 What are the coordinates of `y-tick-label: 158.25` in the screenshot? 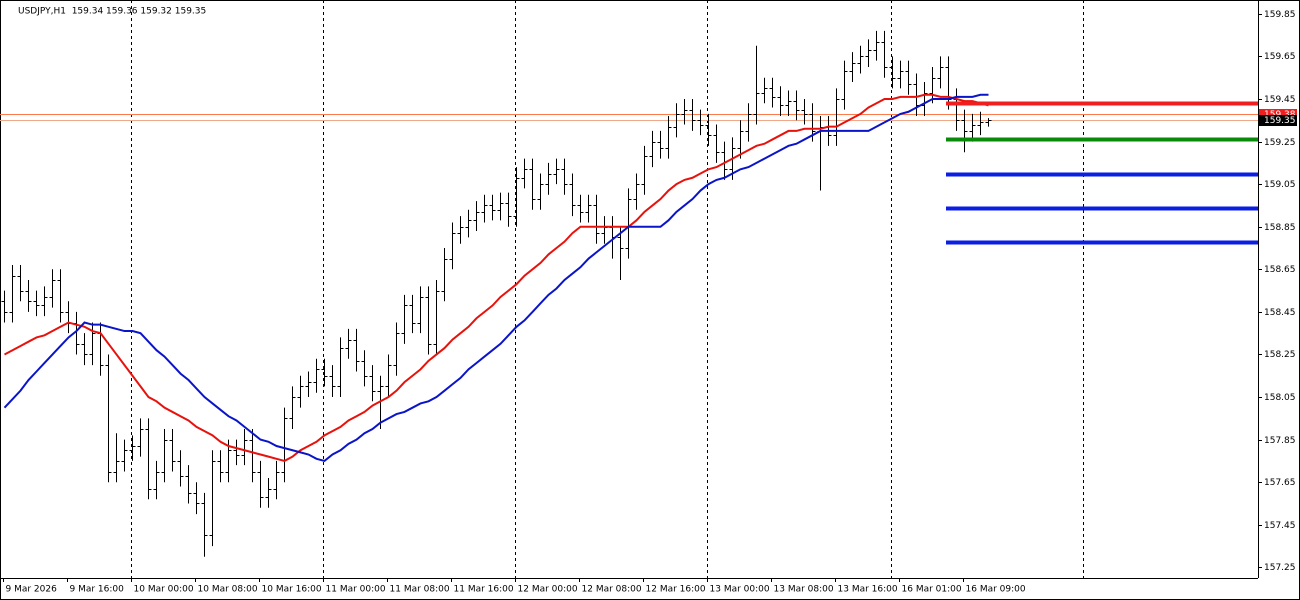 It's located at (1280, 355).